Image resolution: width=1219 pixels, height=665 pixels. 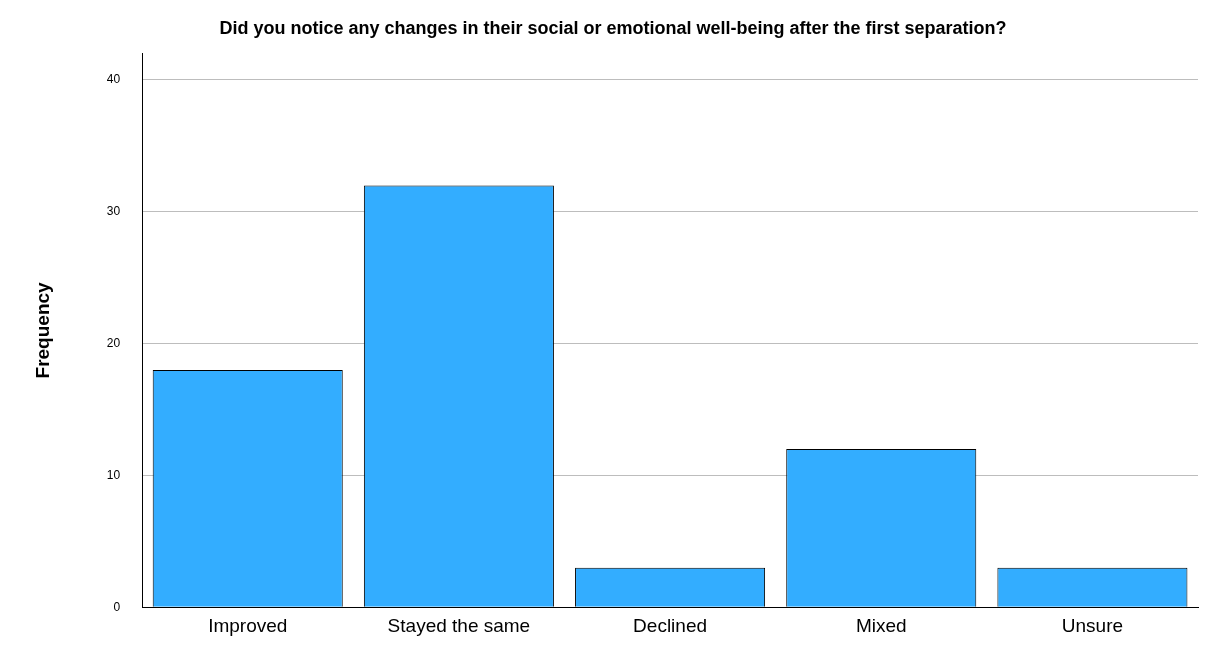 What do you see at coordinates (113, 474) in the screenshot?
I see `y-tick-label: 10` at bounding box center [113, 474].